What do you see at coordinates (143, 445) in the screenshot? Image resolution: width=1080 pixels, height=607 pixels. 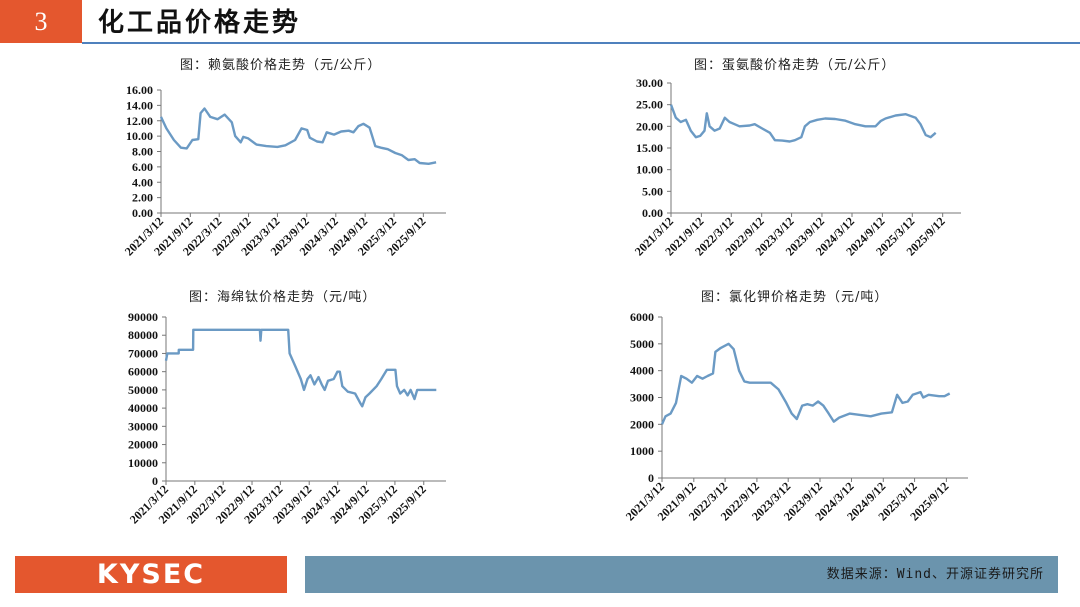 I see `titanium-sponge-y-tick-label: 20000` at bounding box center [143, 445].